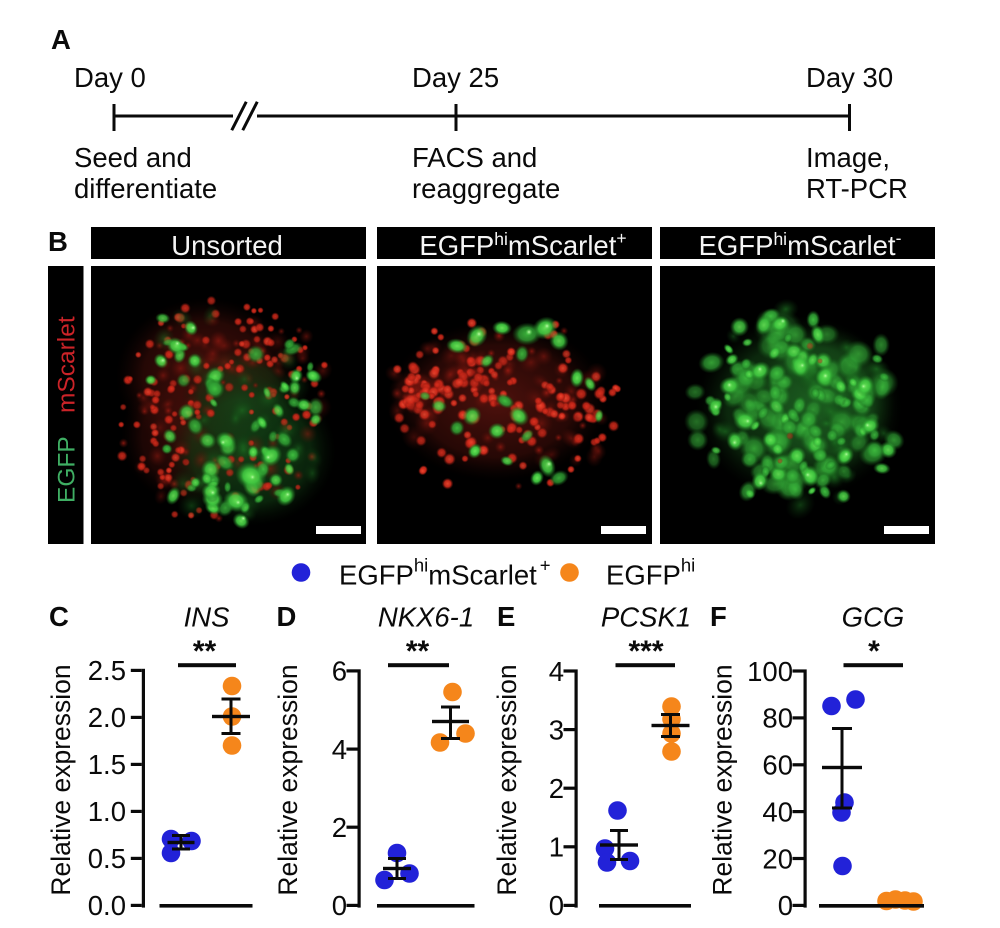 The image size is (1000, 928). I want to click on svg-text: Image,, so click(848, 157).